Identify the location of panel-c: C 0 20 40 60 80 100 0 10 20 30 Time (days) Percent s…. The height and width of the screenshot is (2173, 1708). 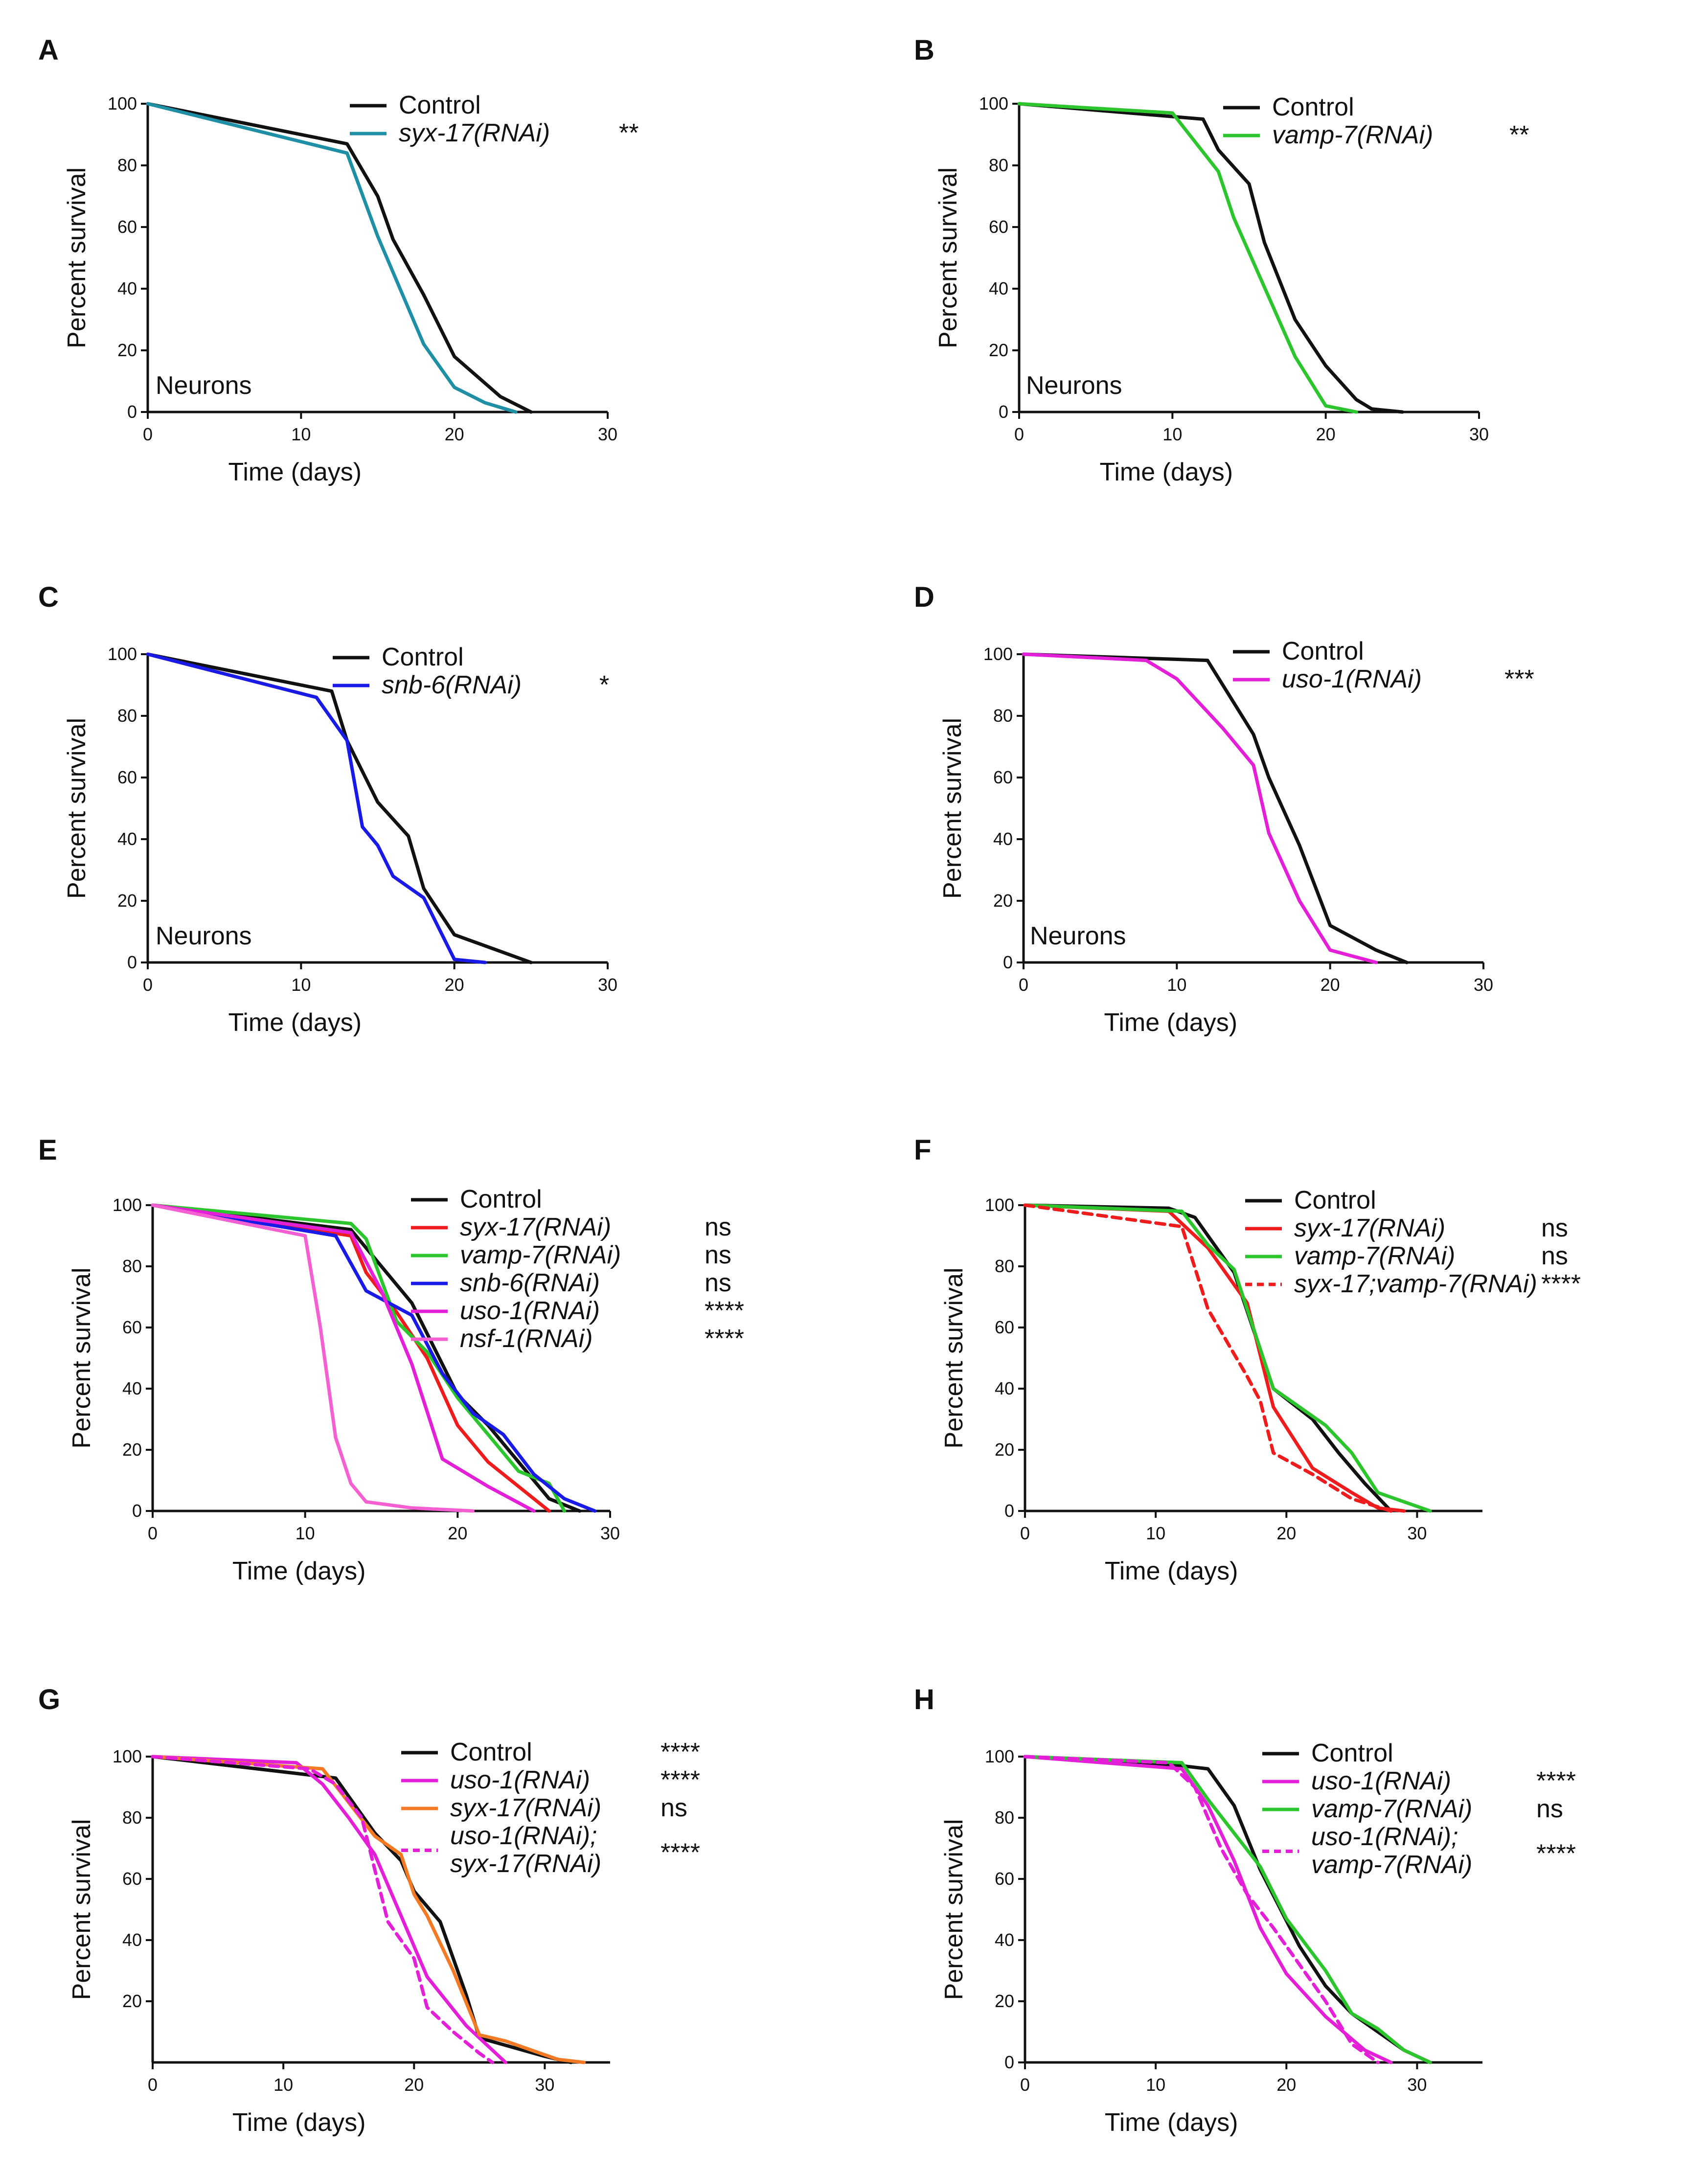
(327, 809).